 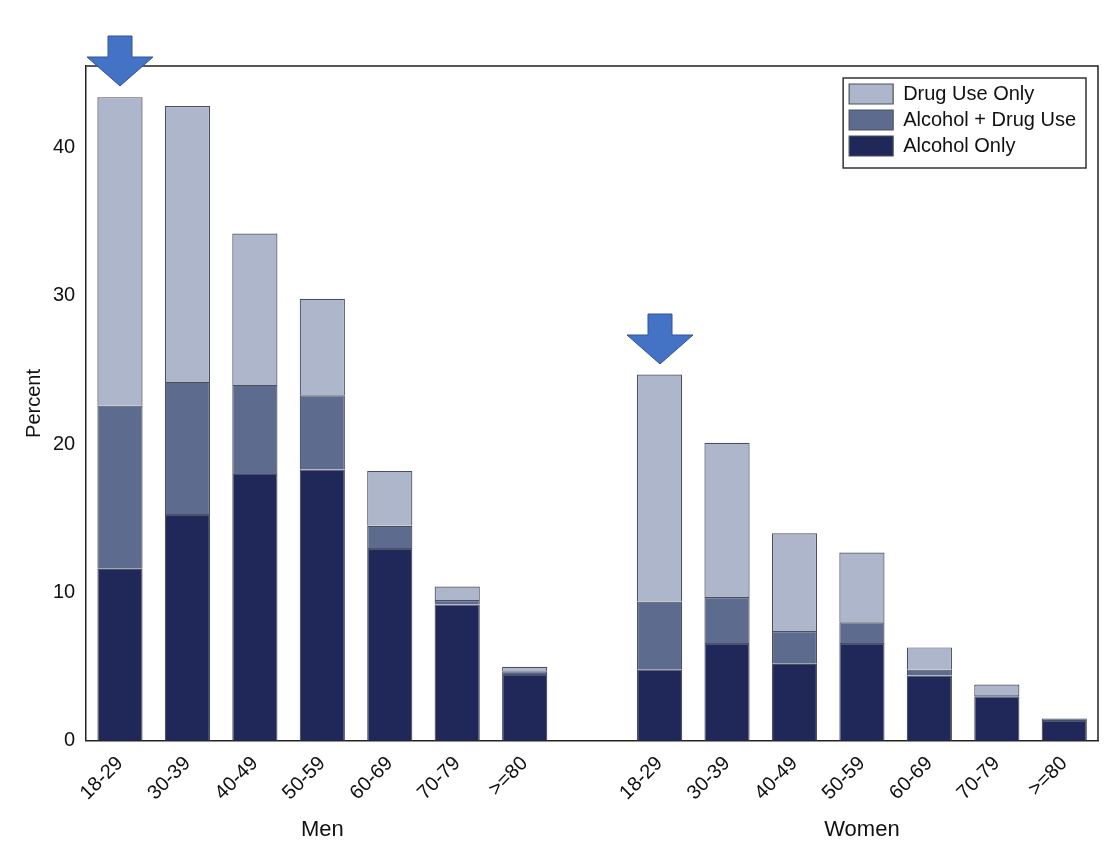 I want to click on text: Men, so click(x=322, y=828).